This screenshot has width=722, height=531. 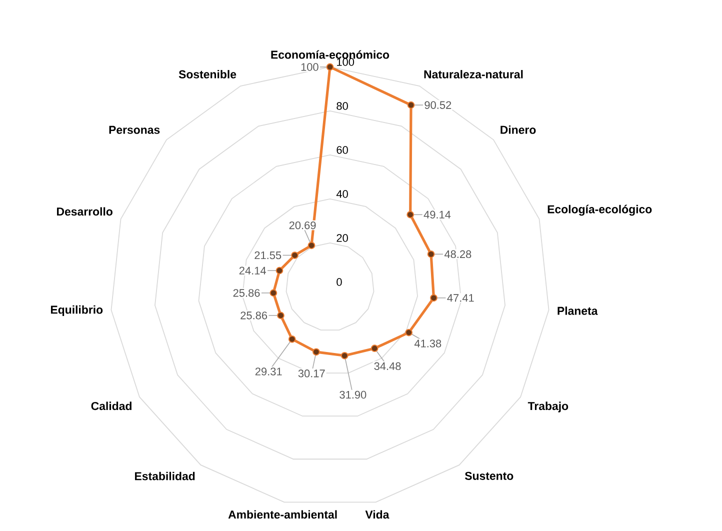 What do you see at coordinates (134, 130) in the screenshot?
I see `spoke-label: Personas` at bounding box center [134, 130].